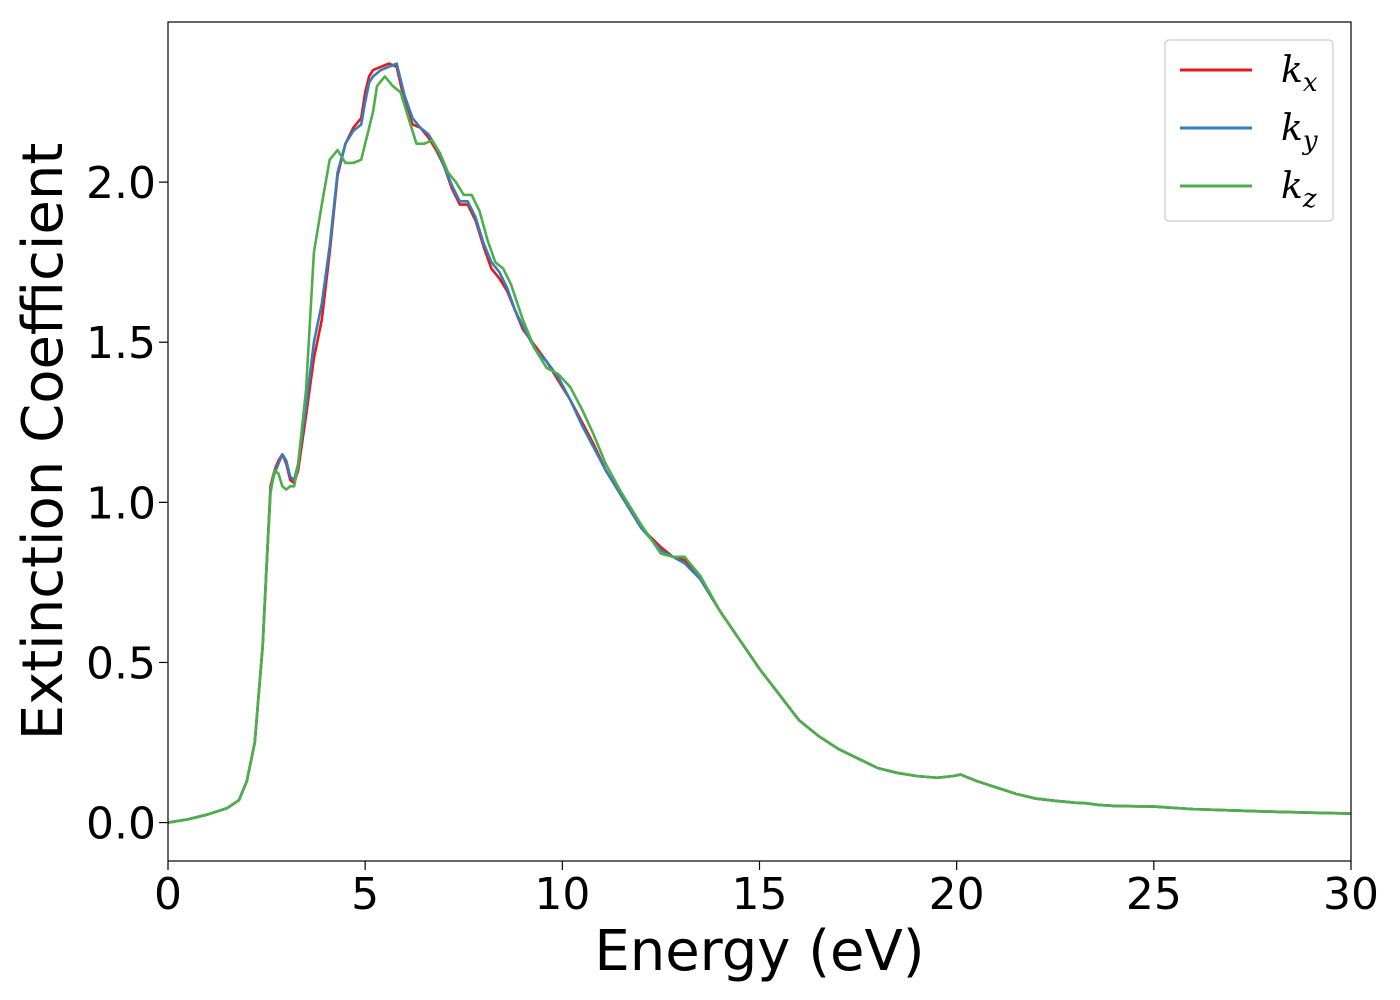  I want to click on x-tick-label: 15, so click(760, 894).